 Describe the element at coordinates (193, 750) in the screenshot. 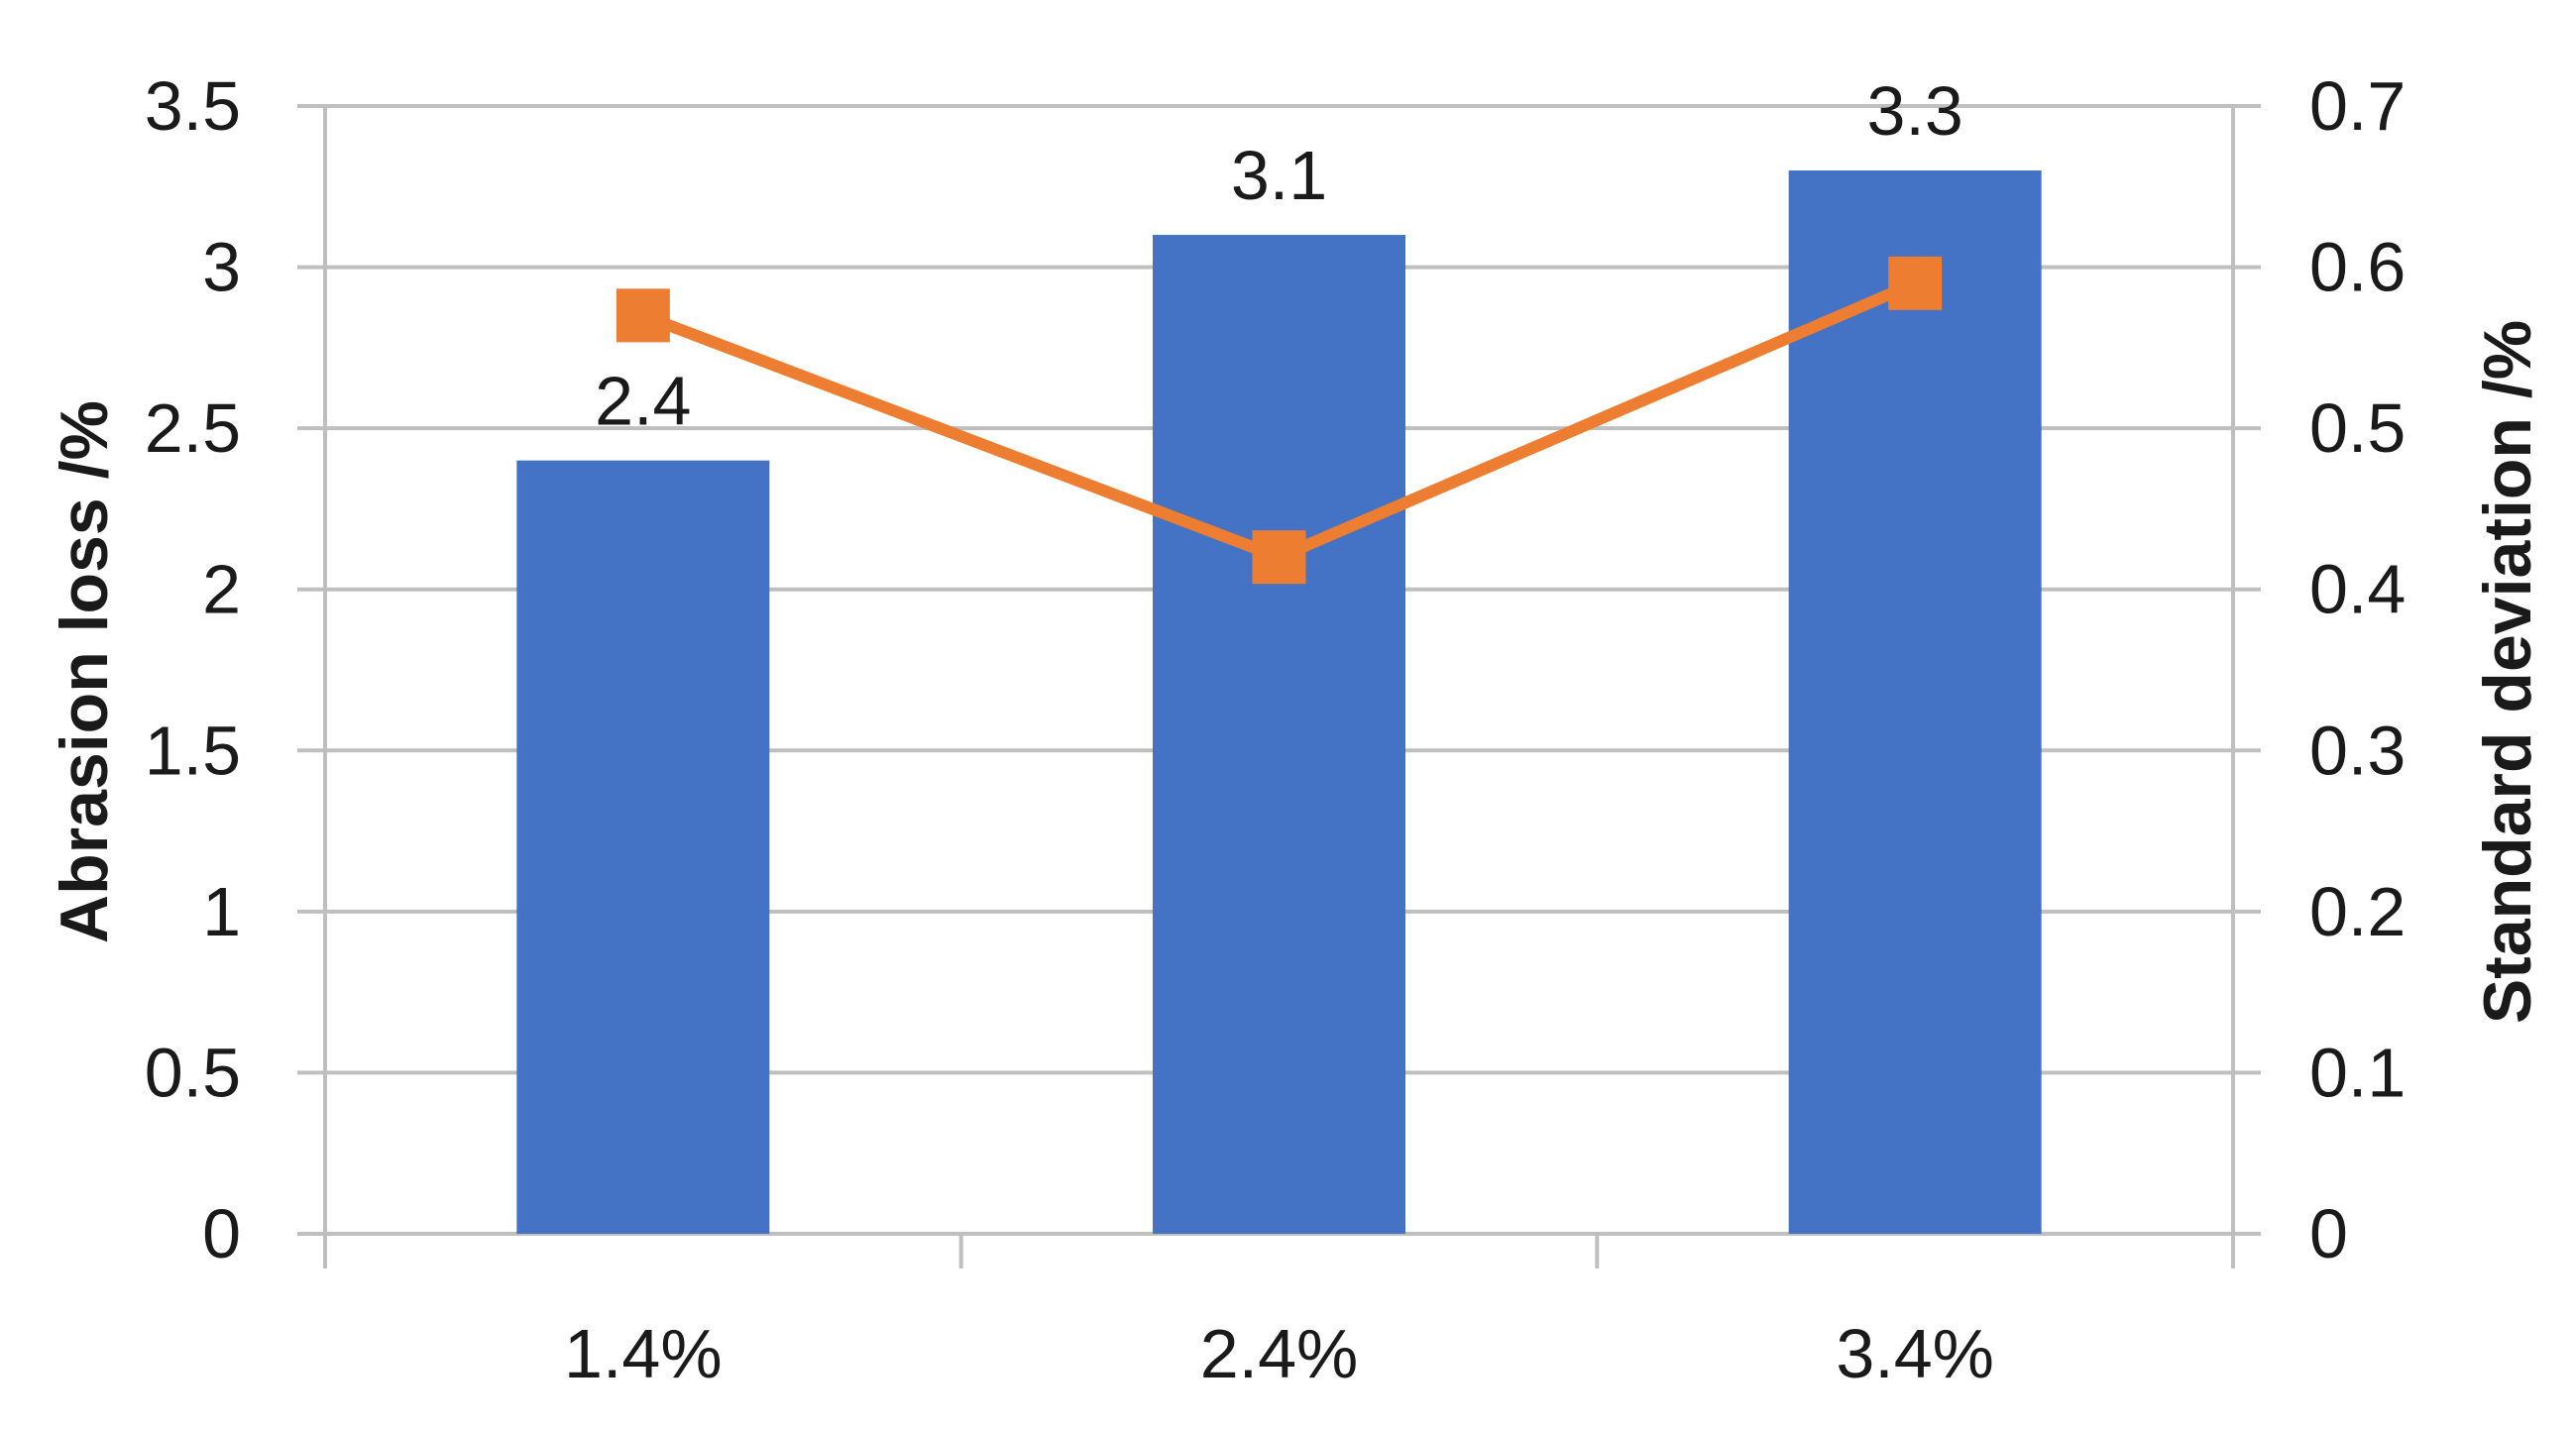

I see `y-tick-label: 1.5` at that location.